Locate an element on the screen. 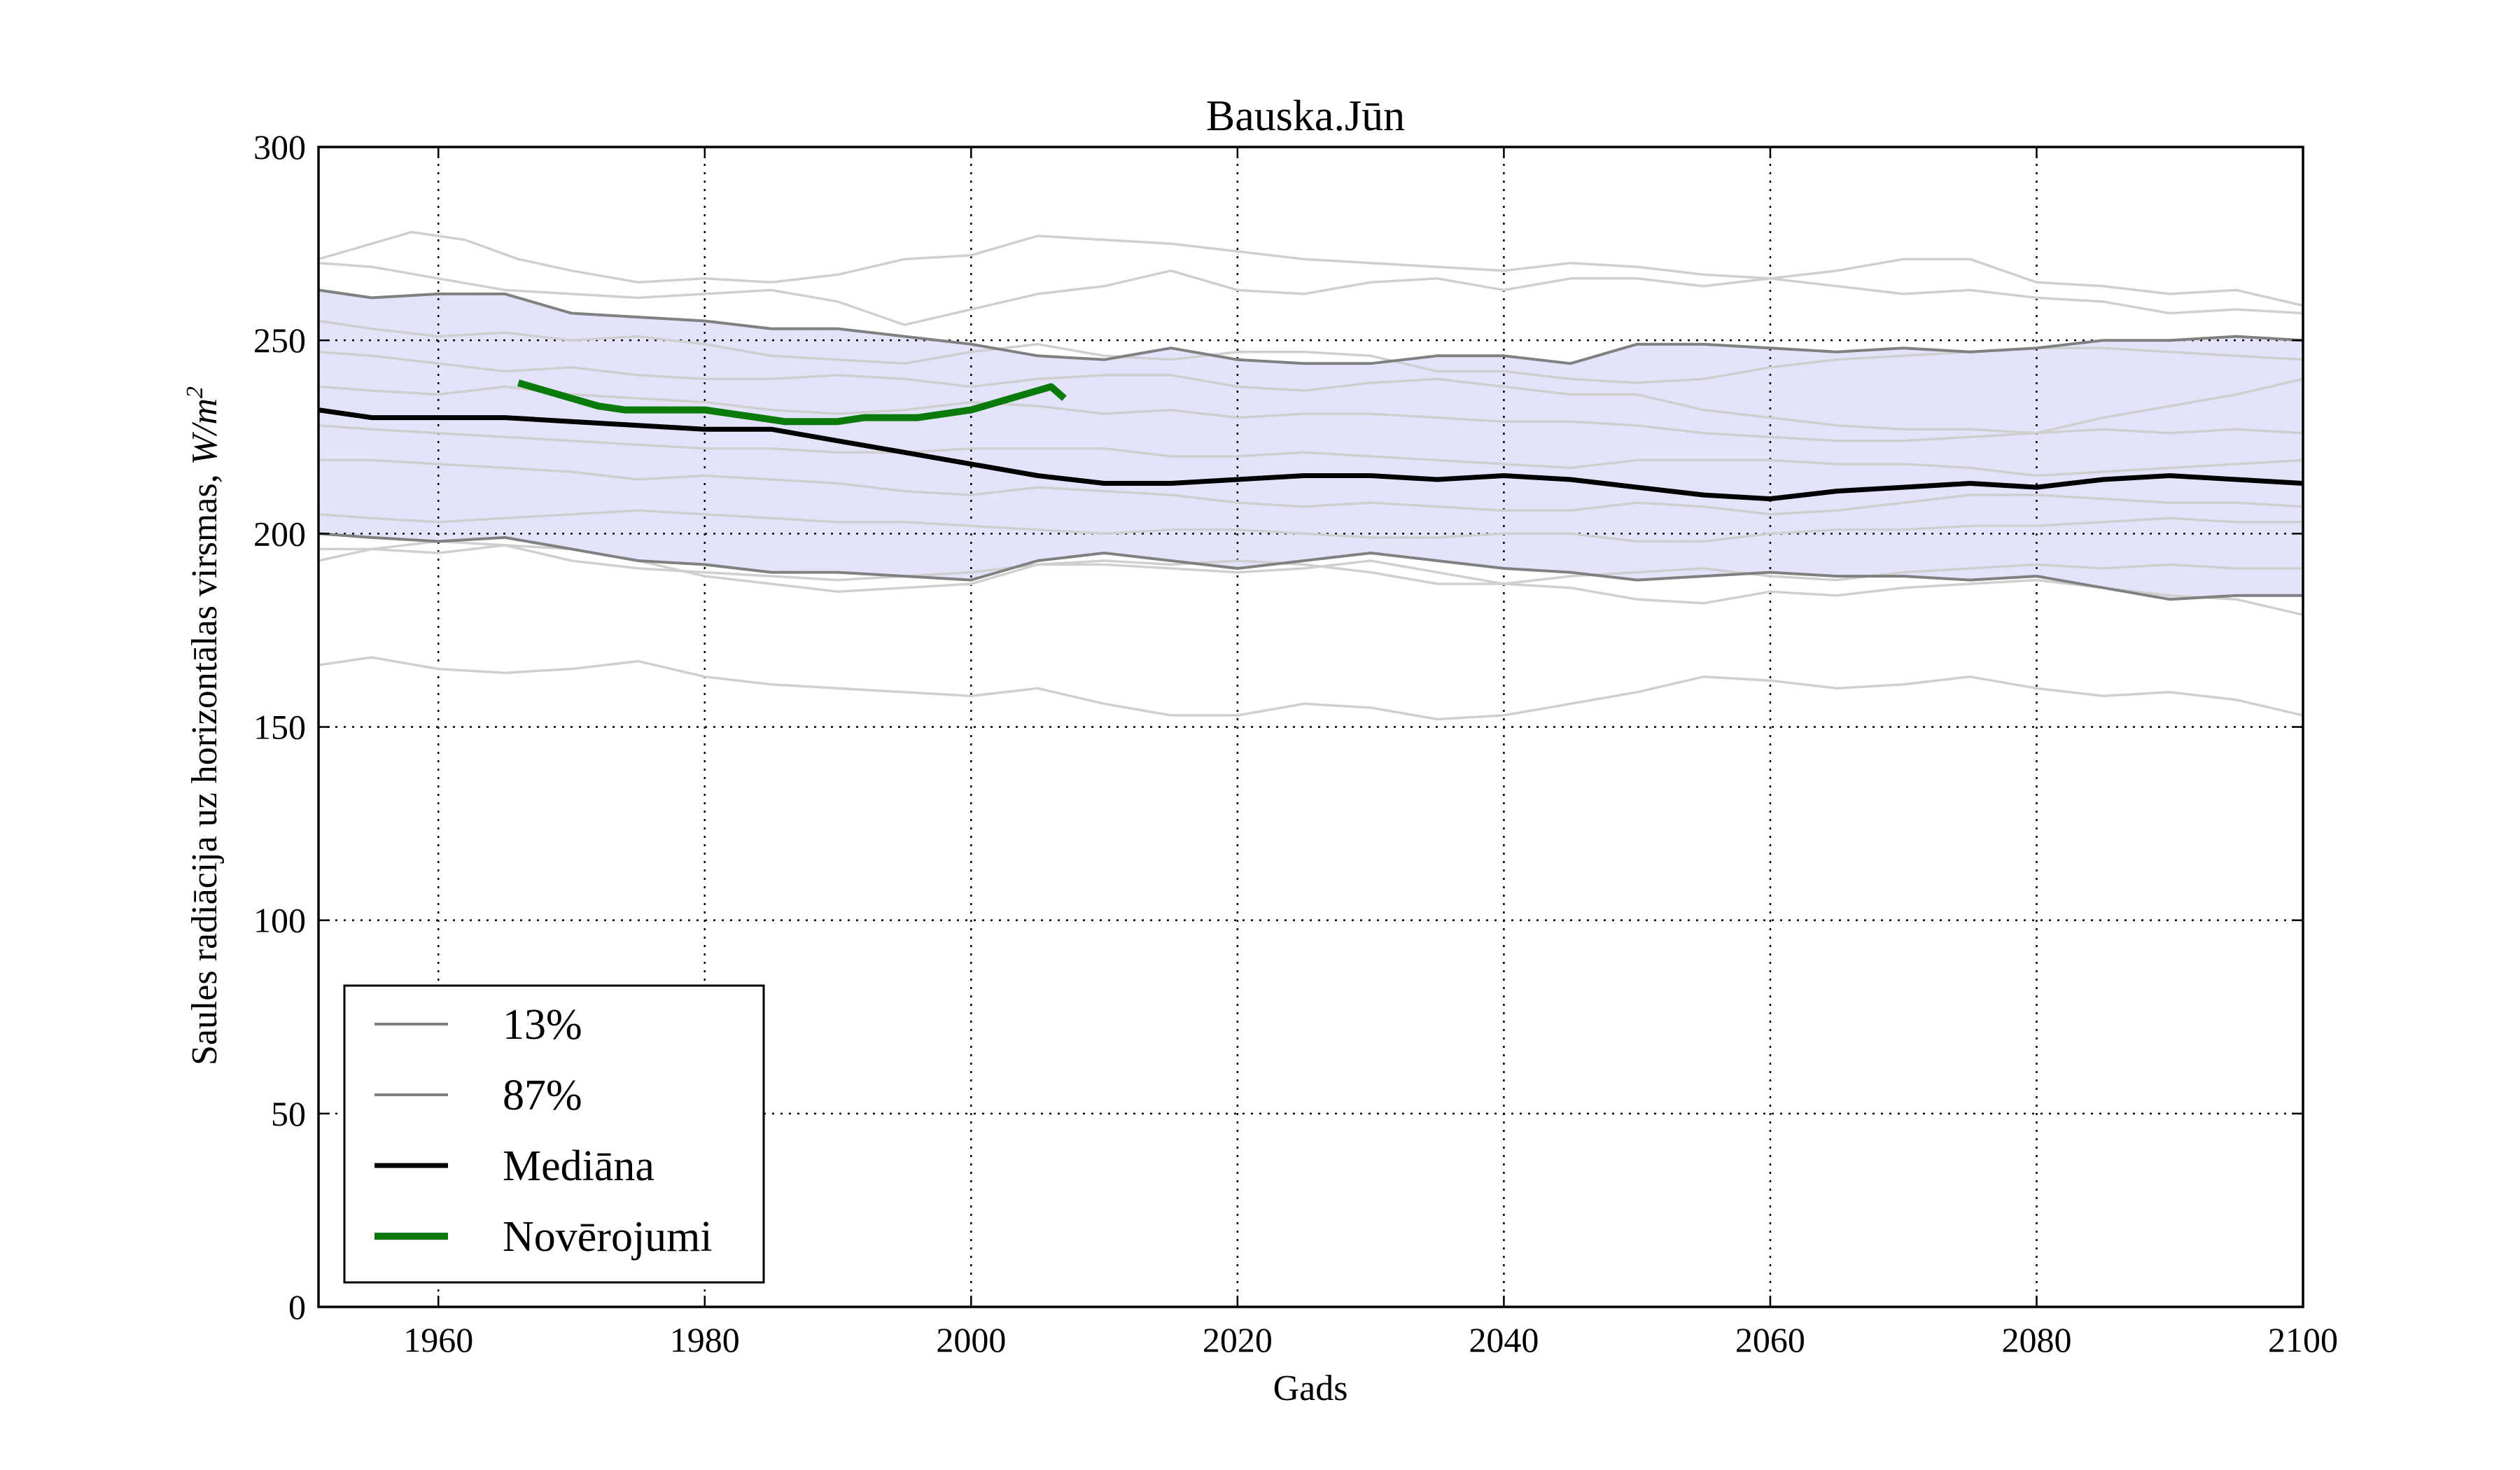 This screenshot has width=2520, height=1470. y-tick-label: 200 is located at coordinates (279, 533).